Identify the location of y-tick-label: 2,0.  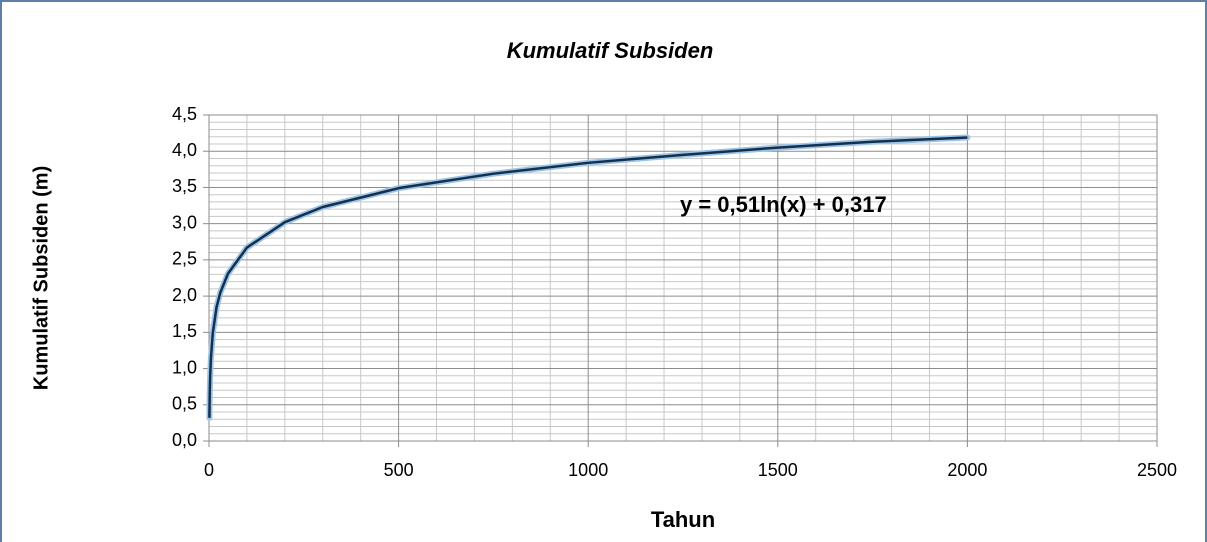
(184, 295).